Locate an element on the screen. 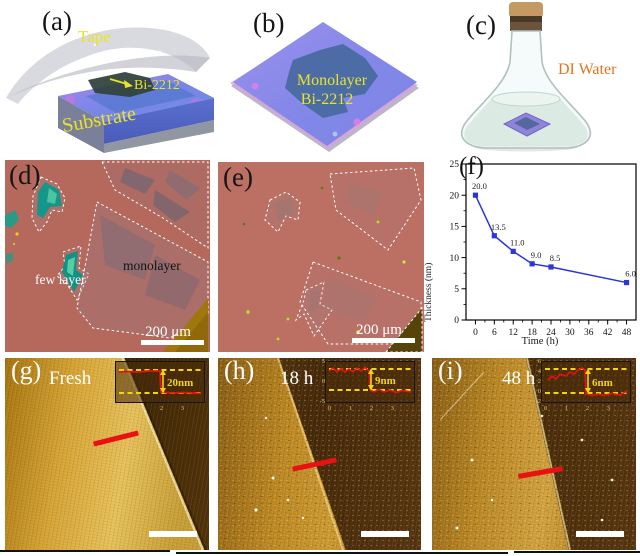 This screenshot has width=640, height=556. y-tick-label: 25 is located at coordinates (455, 165).